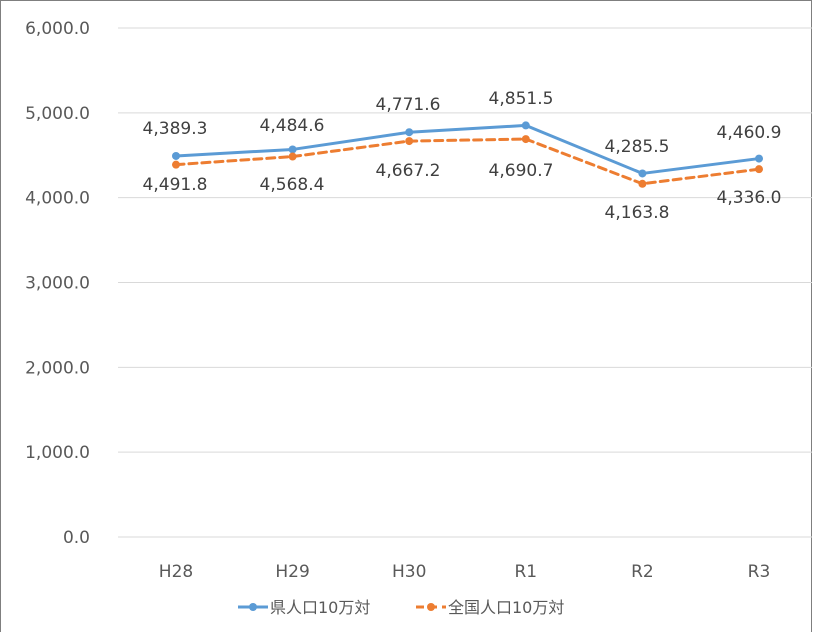  I want to click on x-tick-label: H30, so click(409, 572).